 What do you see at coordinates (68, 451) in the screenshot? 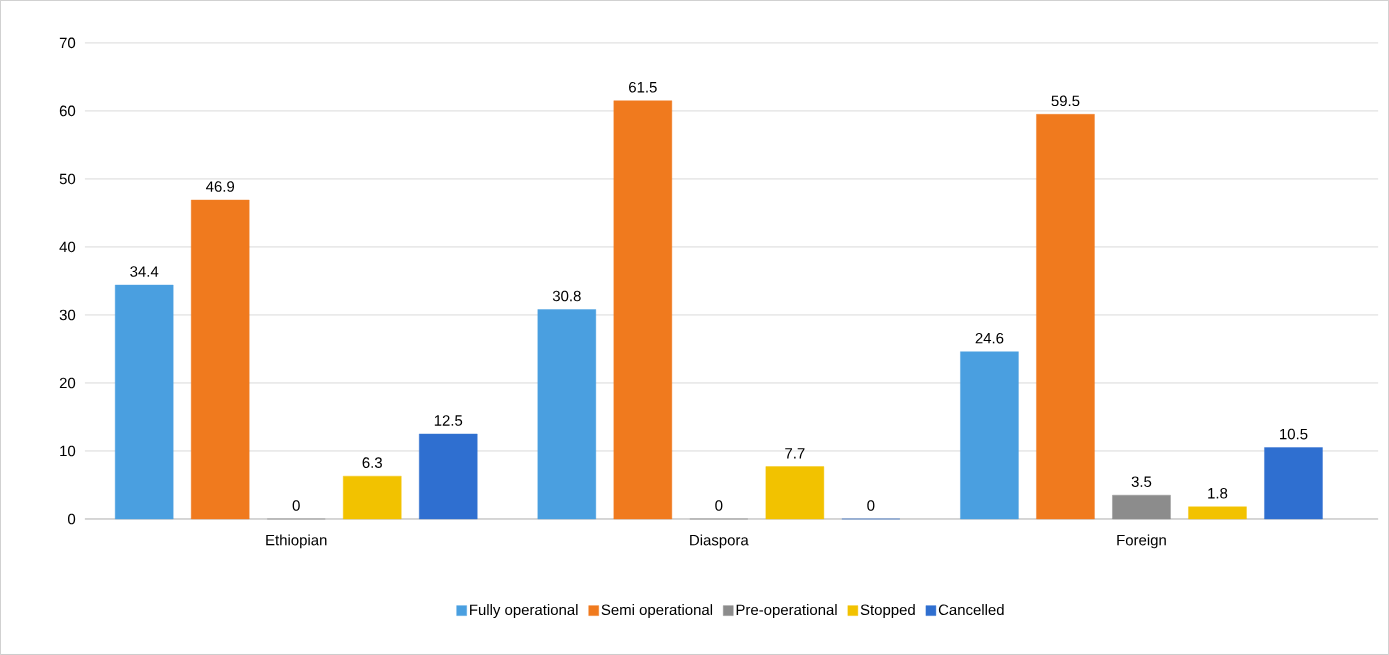
I see `y-tick-label: 10` at bounding box center [68, 451].